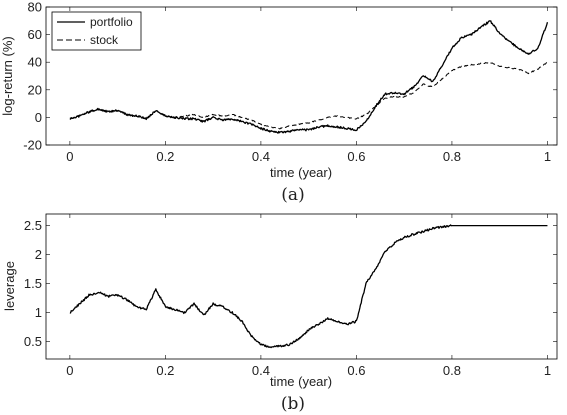 This screenshot has height=415, width=567. Describe the element at coordinates (452, 156) in the screenshot. I see `panel-a-x-tick-label: 0.8` at that location.